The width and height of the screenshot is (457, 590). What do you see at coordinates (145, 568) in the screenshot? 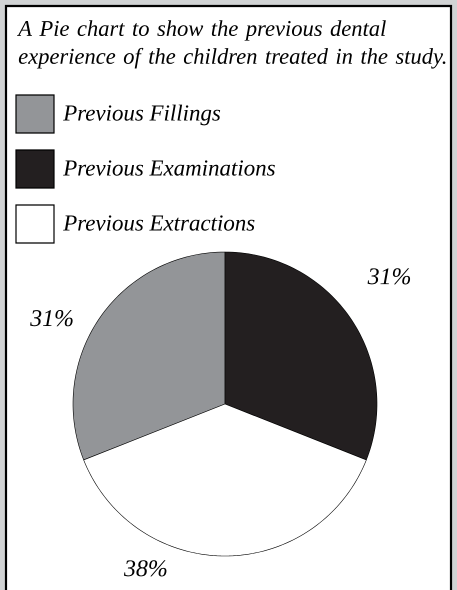
I see `data-label: 38%` at bounding box center [145, 568].